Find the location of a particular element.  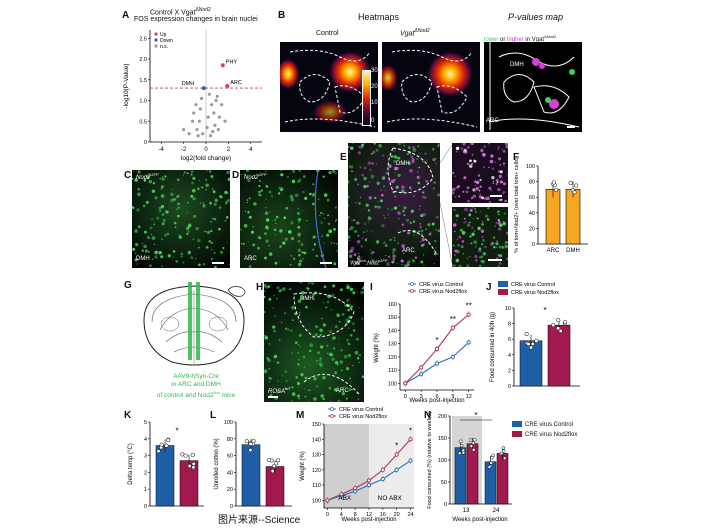

j-data-dot is located at coordinates (528, 344).